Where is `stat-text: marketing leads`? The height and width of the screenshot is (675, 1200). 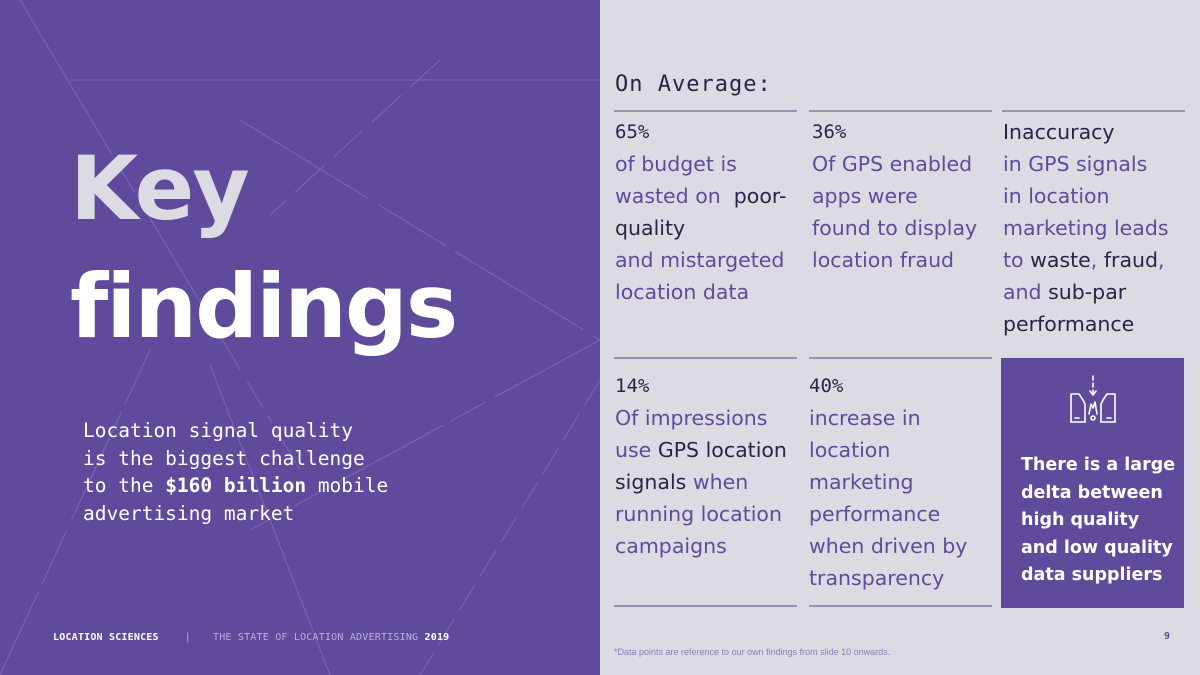 stat-text: marketing leads is located at coordinates (1086, 228).